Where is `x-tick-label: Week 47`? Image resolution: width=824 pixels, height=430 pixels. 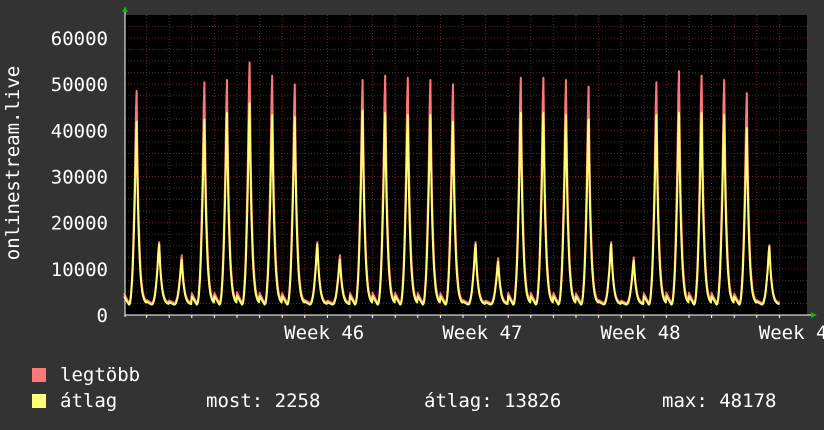
x-tick-label: Week 47 is located at coordinates (482, 331).